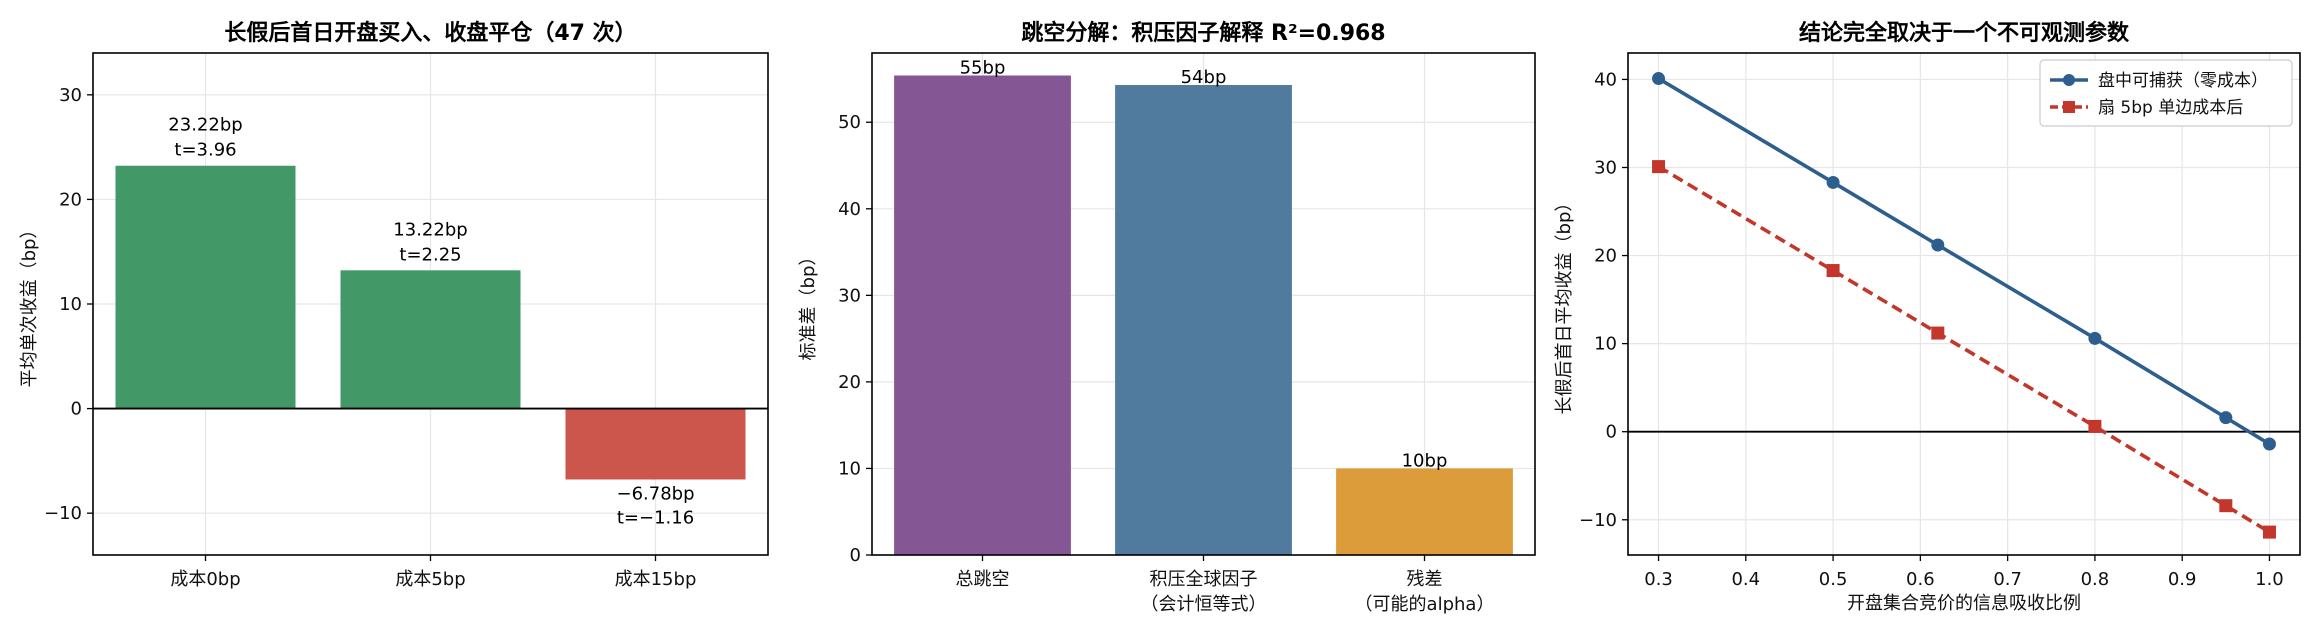 Image resolution: width=2324 pixels, height=644 pixels. I want to click on x-tick-label: 1.0, so click(2269, 579).